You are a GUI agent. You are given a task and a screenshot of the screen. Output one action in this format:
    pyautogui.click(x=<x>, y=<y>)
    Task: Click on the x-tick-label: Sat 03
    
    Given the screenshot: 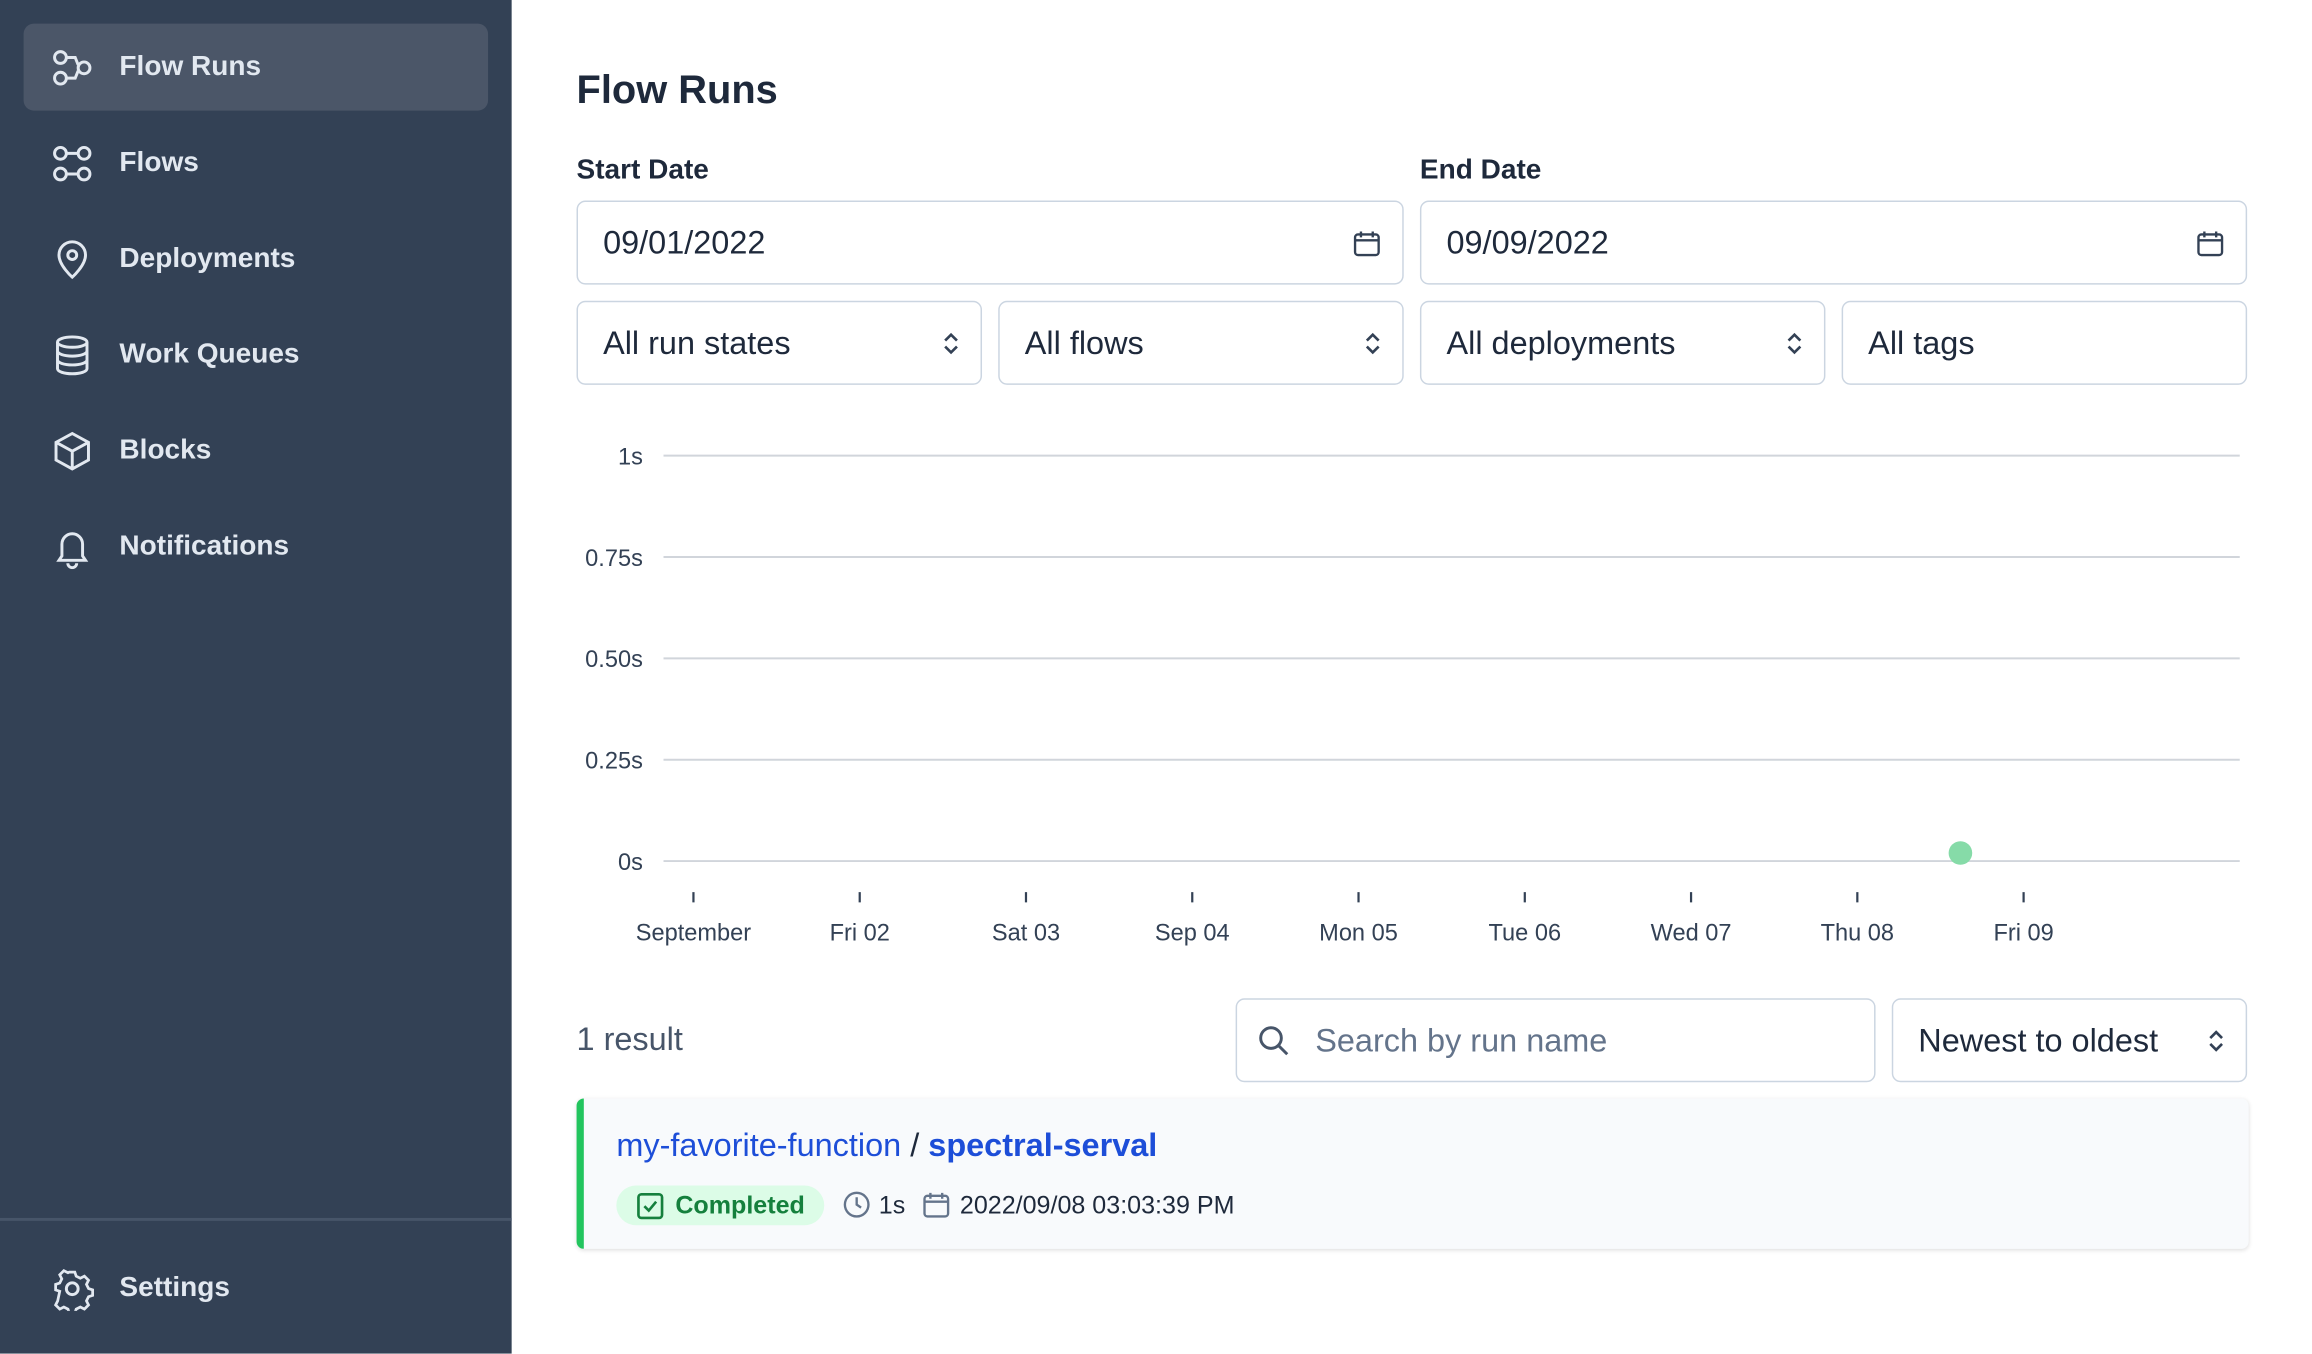 What is the action you would take?
    pyautogui.click(x=1026, y=933)
    